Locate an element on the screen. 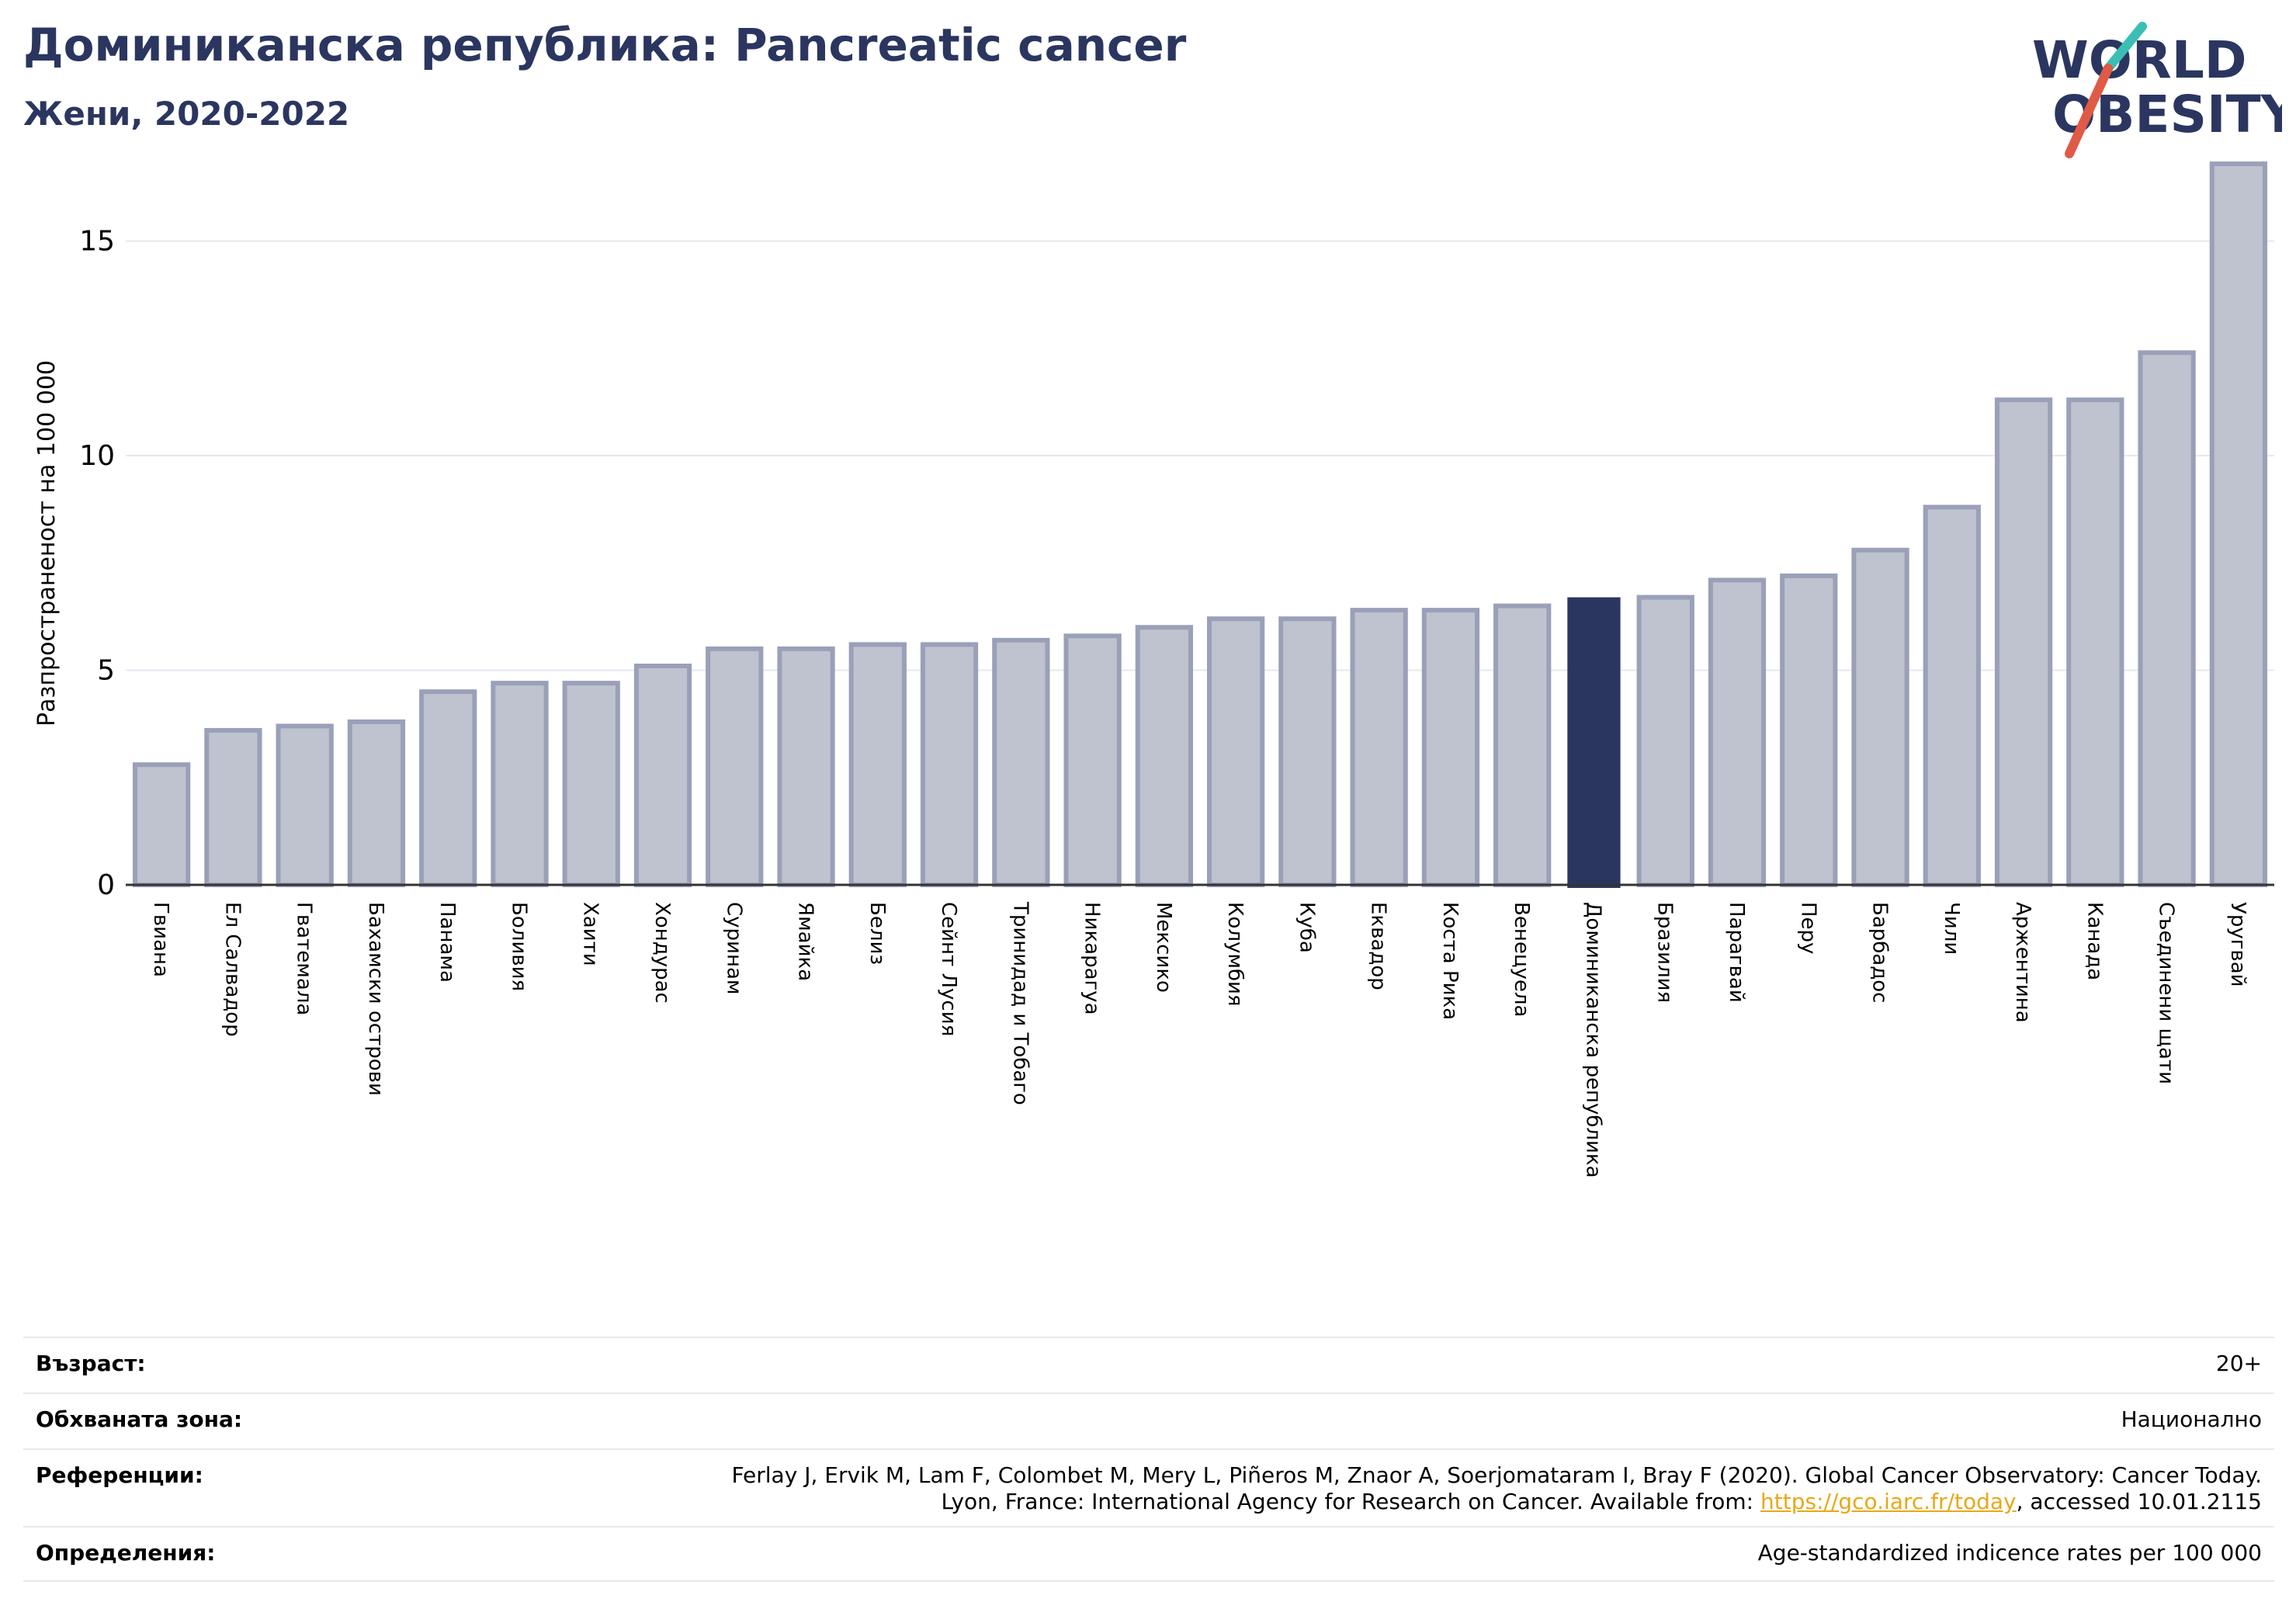 Image resolution: width=2296 pixels, height=1623 pixels. y-tick-label: 0 is located at coordinates (106, 885).